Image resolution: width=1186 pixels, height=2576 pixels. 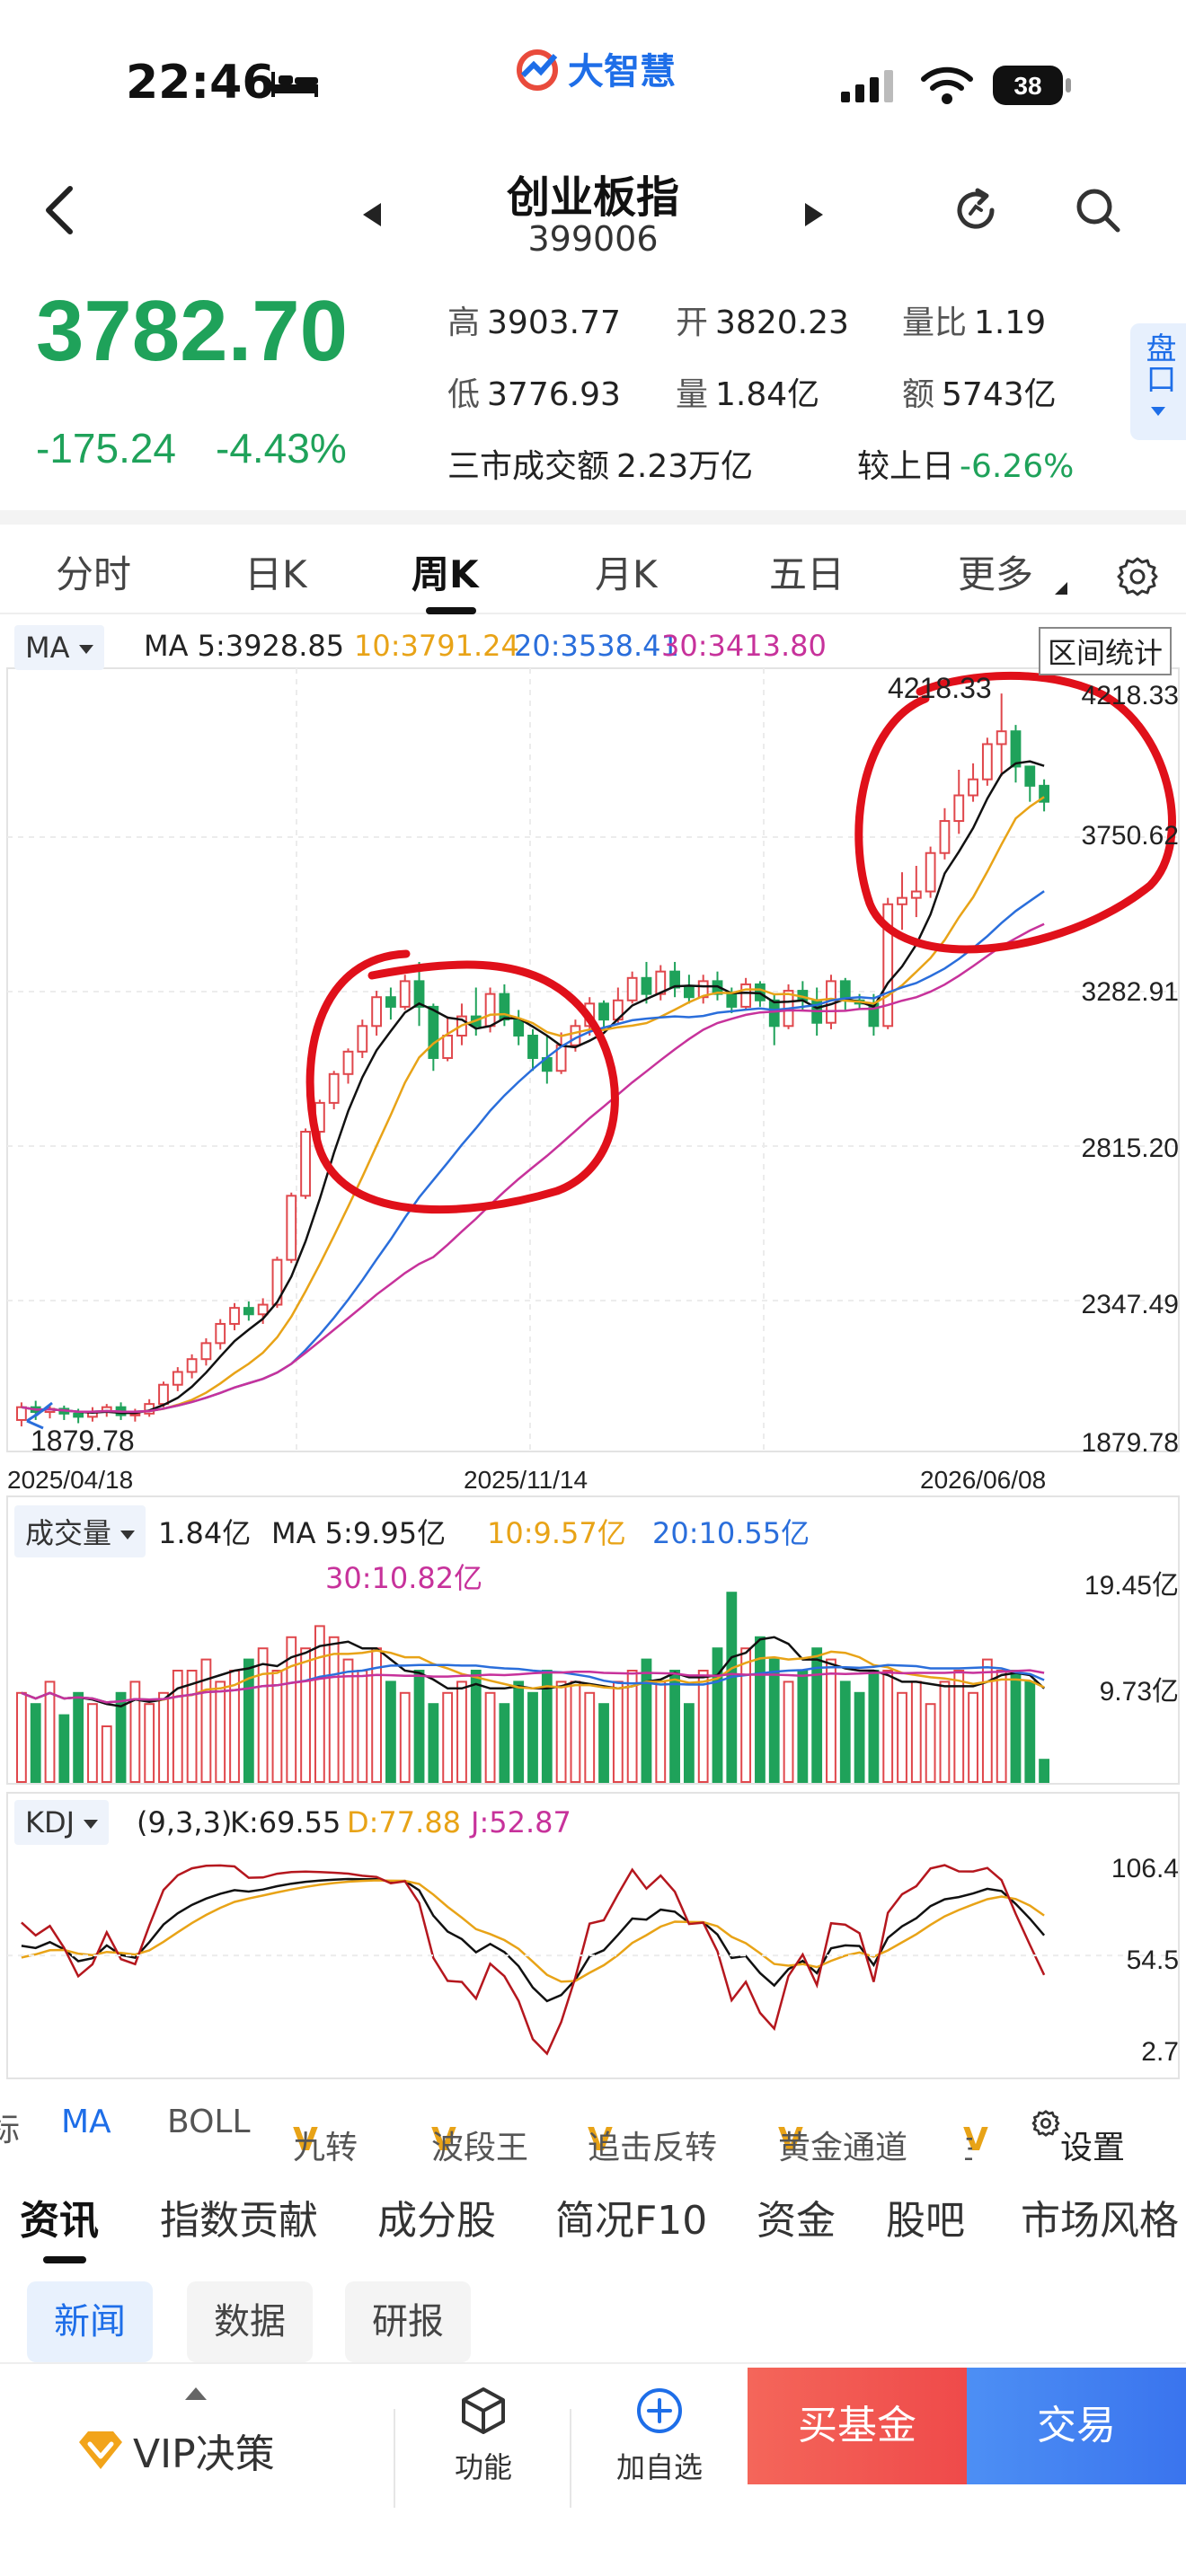 I want to click on tab-five-day: 五日, so click(x=807, y=574).